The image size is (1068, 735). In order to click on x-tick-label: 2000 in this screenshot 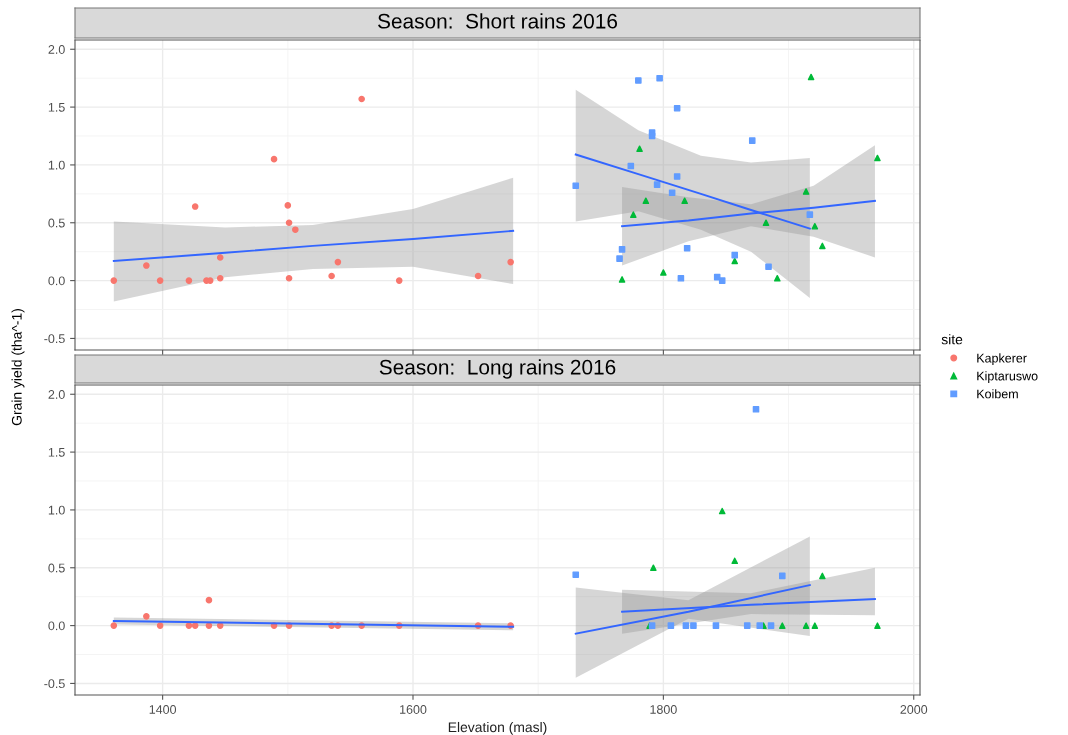, I will do `click(914, 709)`.